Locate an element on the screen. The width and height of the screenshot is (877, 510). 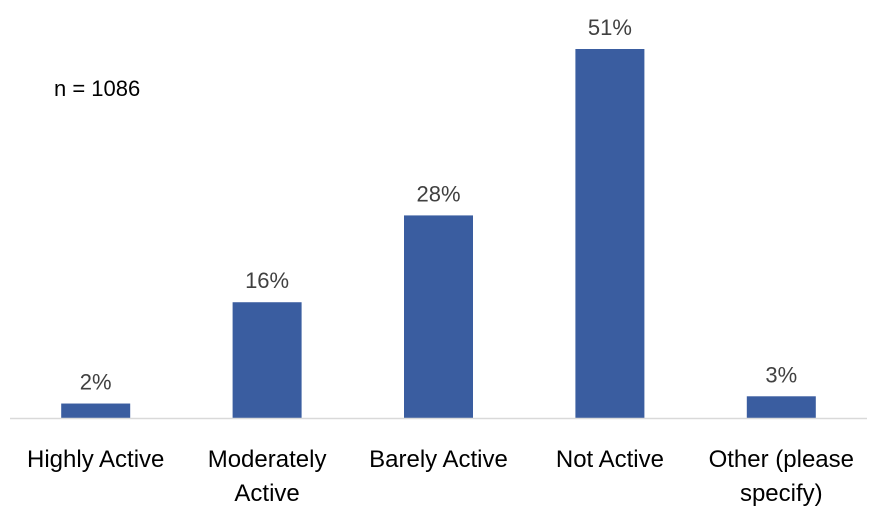
sample-size-annotation: n = 1086 is located at coordinates (97, 88).